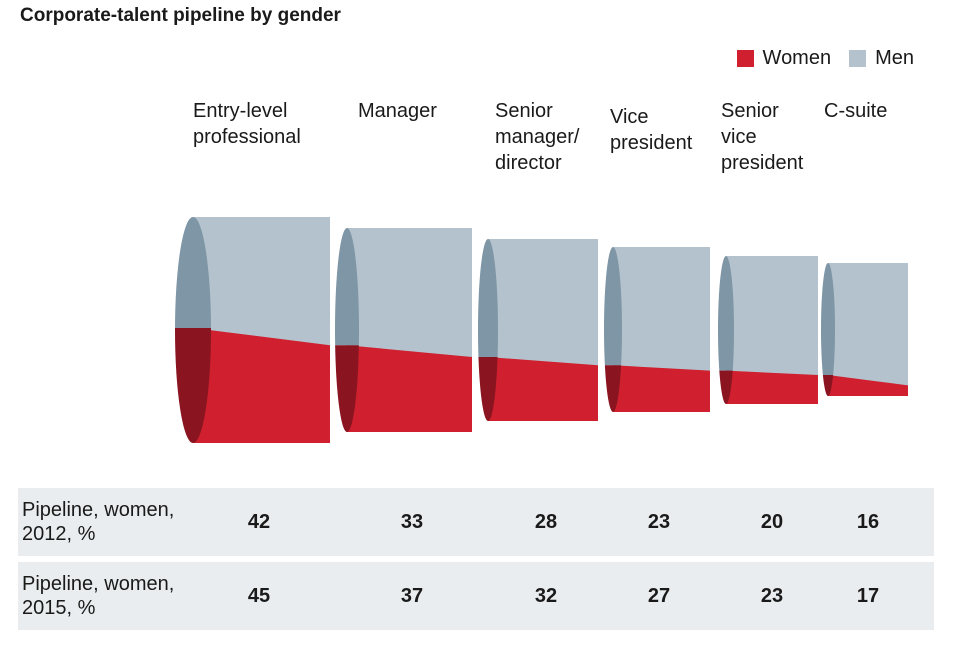 The height and width of the screenshot is (657, 964). Describe the element at coordinates (412, 522) in the screenshot. I see `value-2012-manager: 33` at that location.